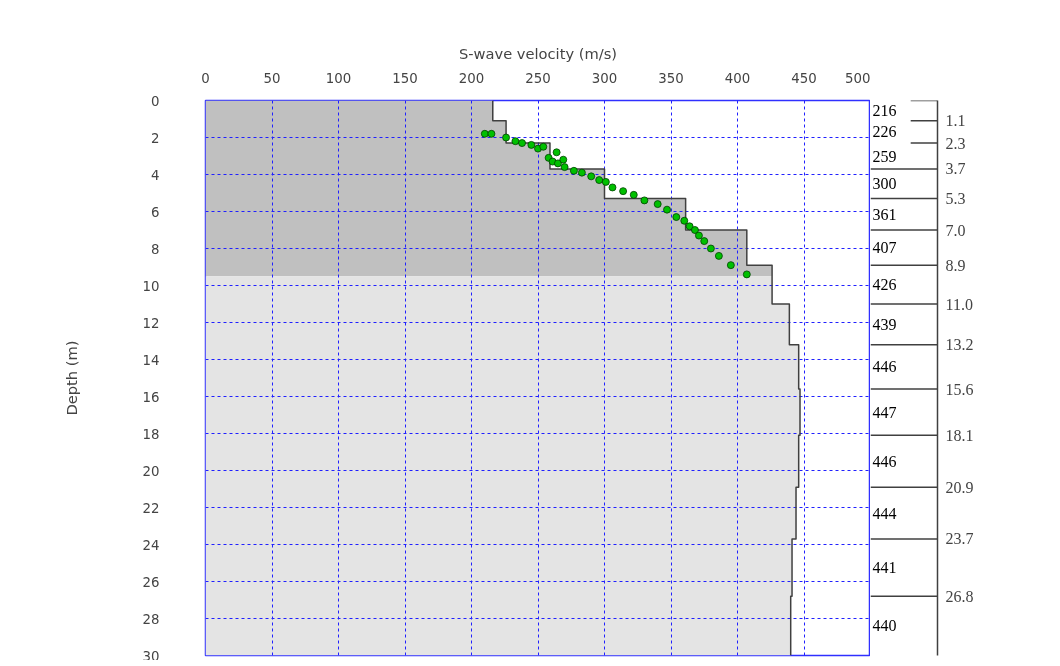  What do you see at coordinates (538, 78) in the screenshot?
I see `x-tick-label: 250` at bounding box center [538, 78].